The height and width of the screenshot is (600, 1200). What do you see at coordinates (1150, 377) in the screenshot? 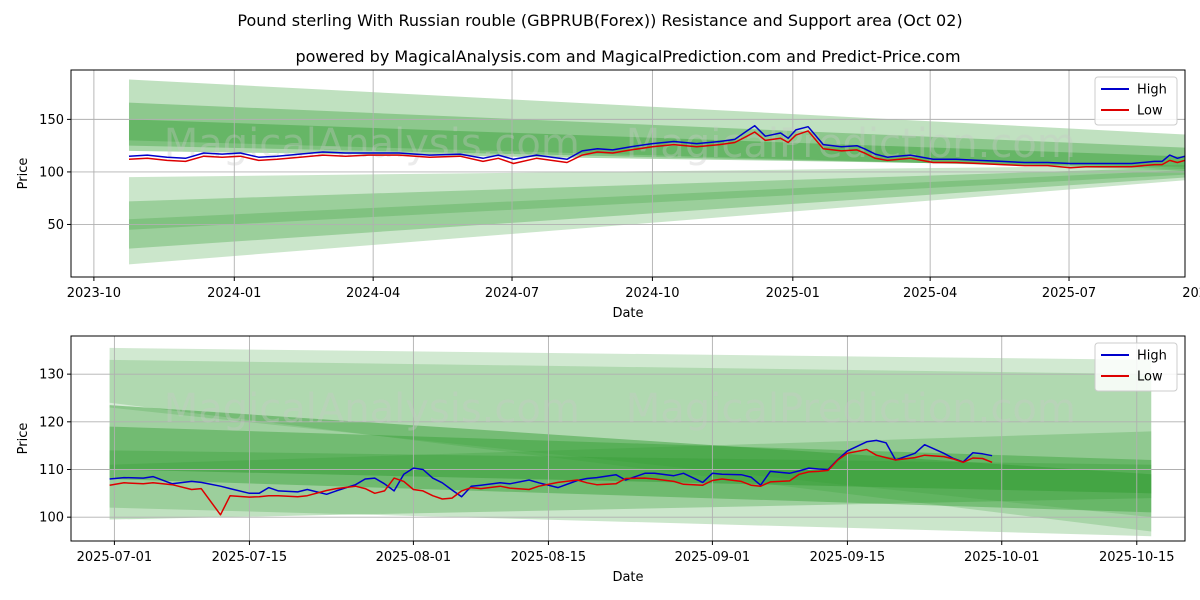
I see `bottom-legend-label-low: Low` at bounding box center [1150, 377].